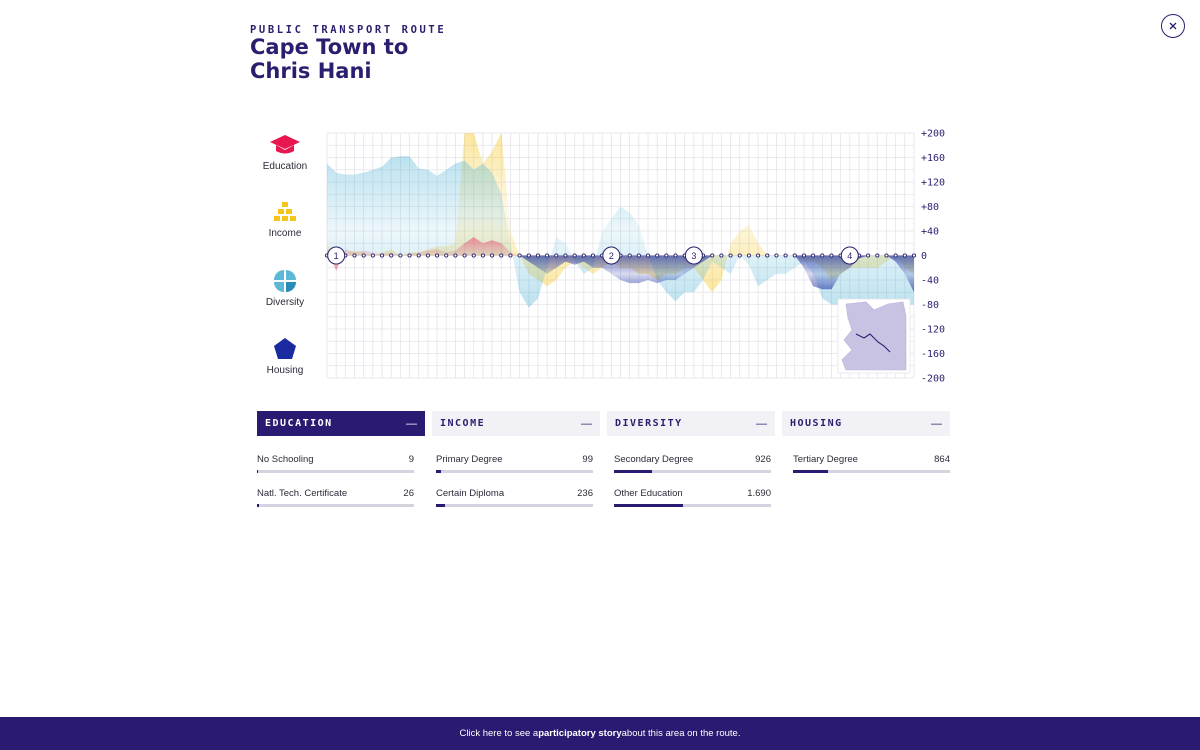 The image size is (1200, 750). I want to click on stop-marker-label: 2, so click(611, 256).